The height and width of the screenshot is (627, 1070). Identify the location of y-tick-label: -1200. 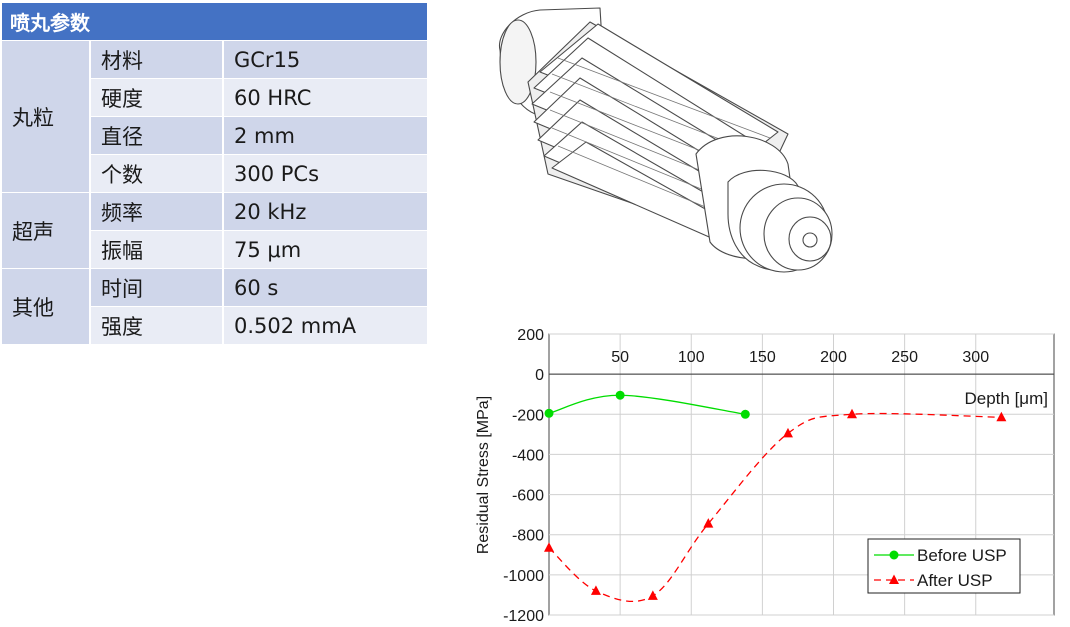
(523, 616).